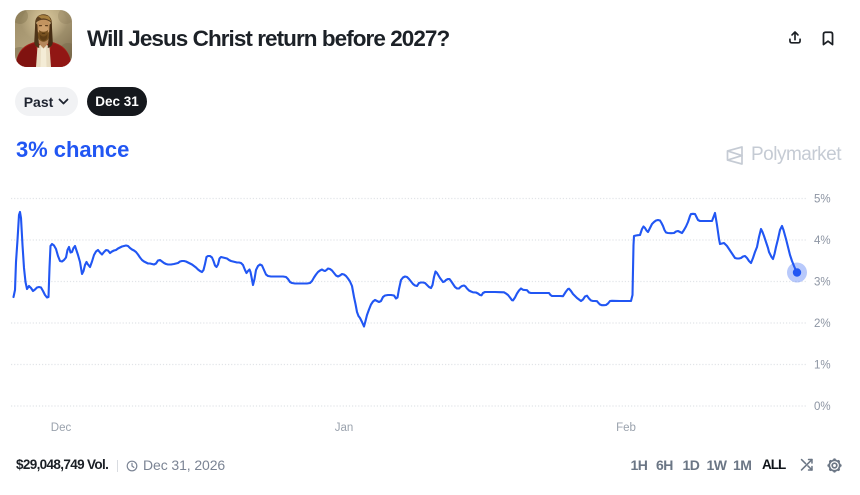 The height and width of the screenshot is (495, 860). Describe the element at coordinates (822, 283) in the screenshot. I see `svg-text: 3%` at that location.